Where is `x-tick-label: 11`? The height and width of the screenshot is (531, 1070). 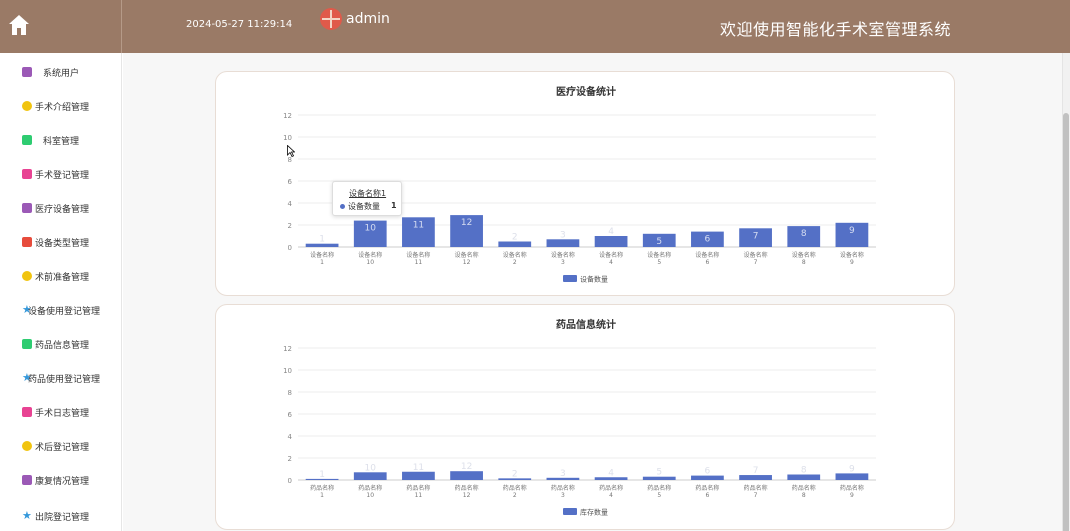 x-tick-label: 11 is located at coordinates (419, 495).